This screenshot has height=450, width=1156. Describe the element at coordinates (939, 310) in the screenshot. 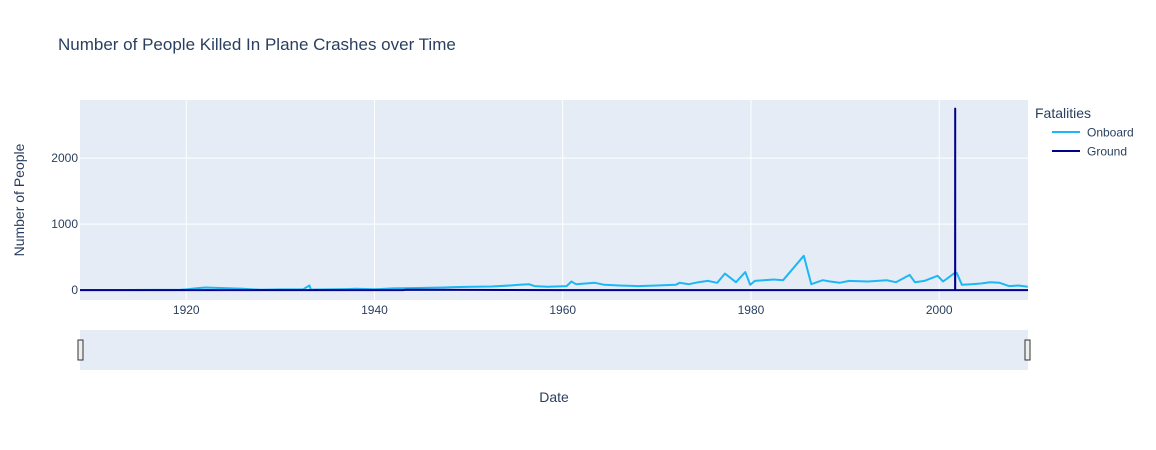

I see `x-tick-label: 2000` at that location.